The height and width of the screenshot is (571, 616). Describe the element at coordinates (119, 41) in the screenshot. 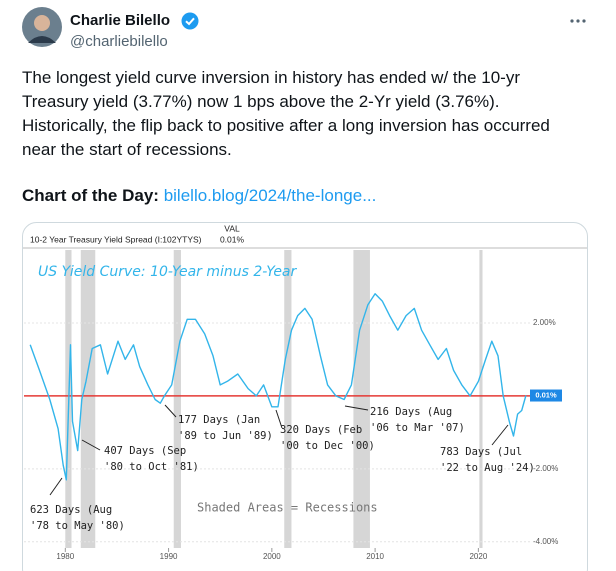

I see `author-handle: @charliebilello` at that location.